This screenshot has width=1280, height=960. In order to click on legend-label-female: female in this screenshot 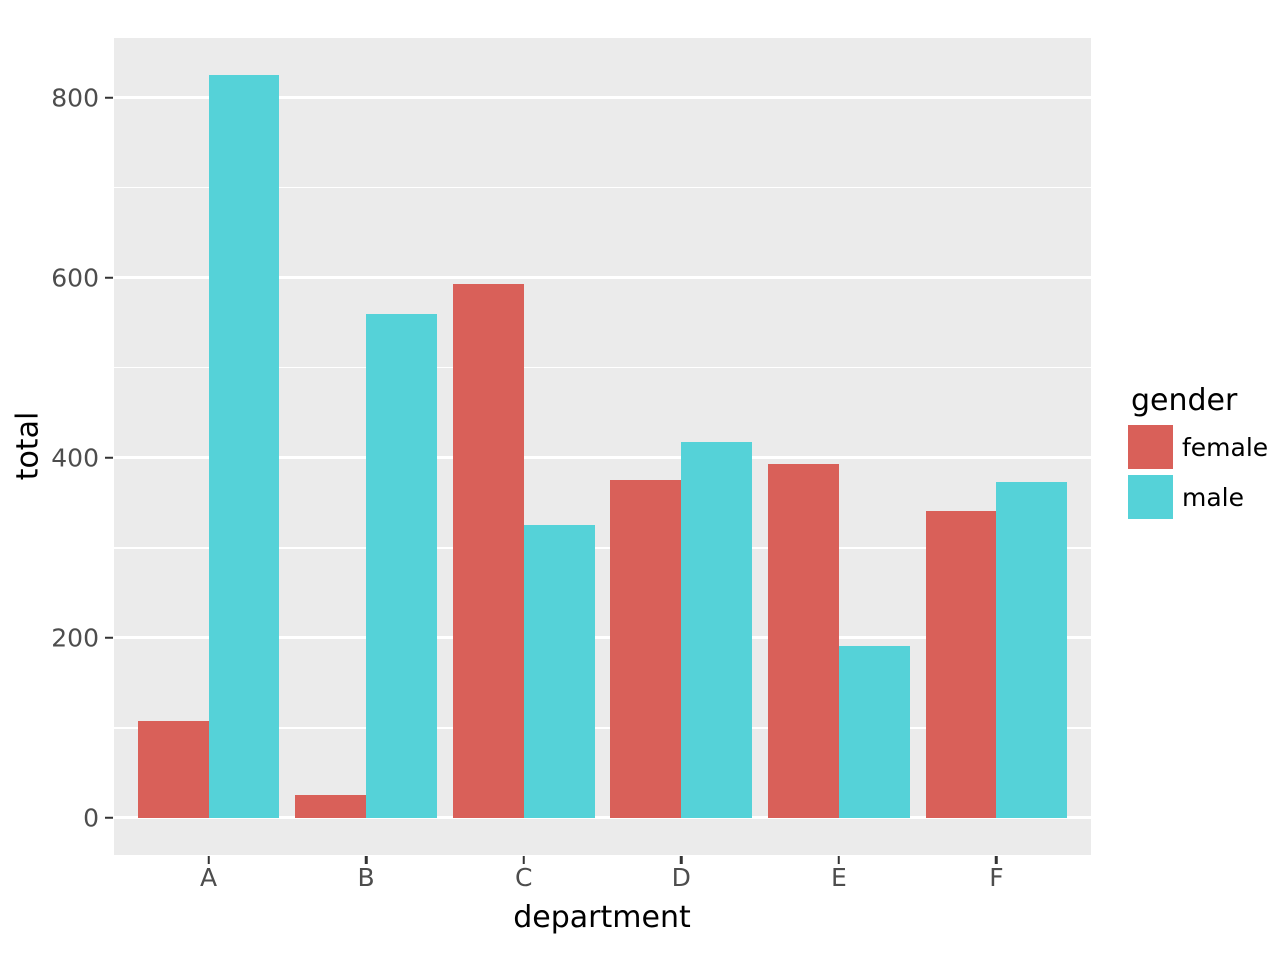, I will do `click(1225, 447)`.